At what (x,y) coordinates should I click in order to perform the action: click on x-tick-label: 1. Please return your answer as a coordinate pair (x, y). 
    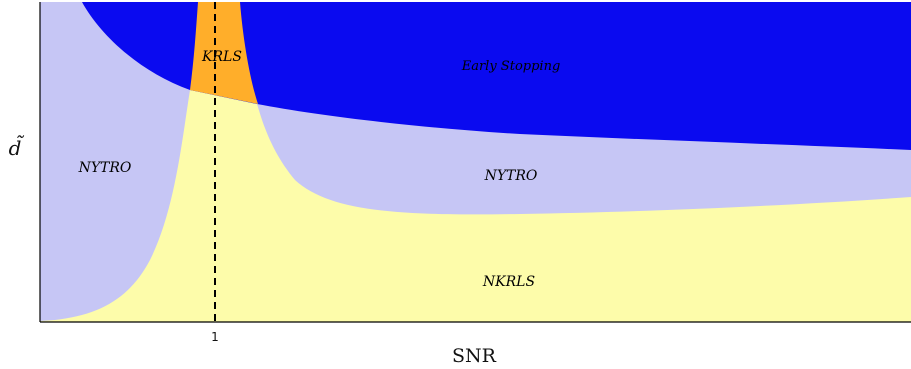
    Looking at the image, I should click on (215, 337).